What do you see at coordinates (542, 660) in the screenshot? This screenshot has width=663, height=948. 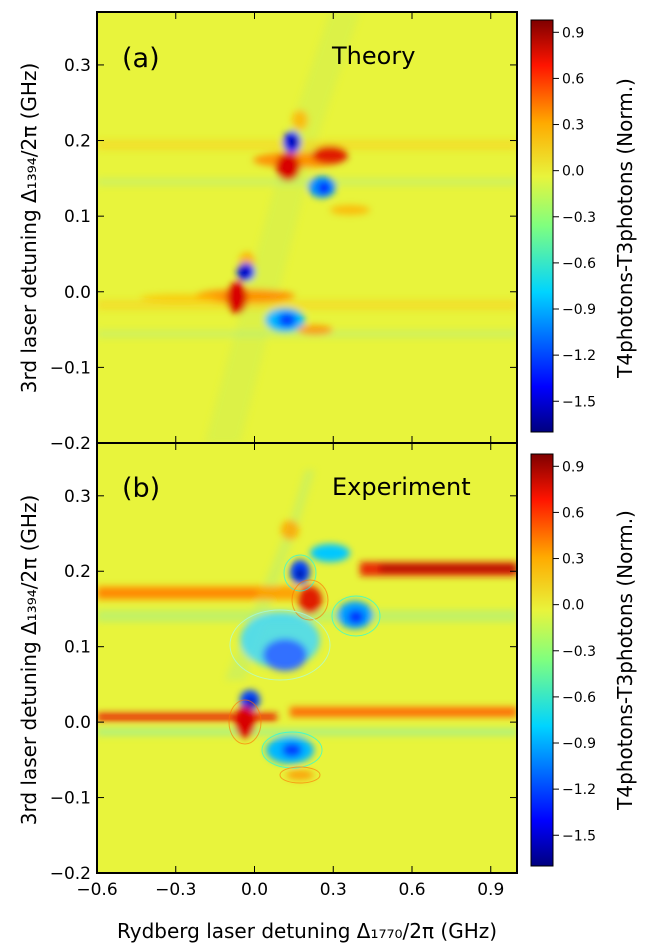 I see `colorbar-b` at bounding box center [542, 660].